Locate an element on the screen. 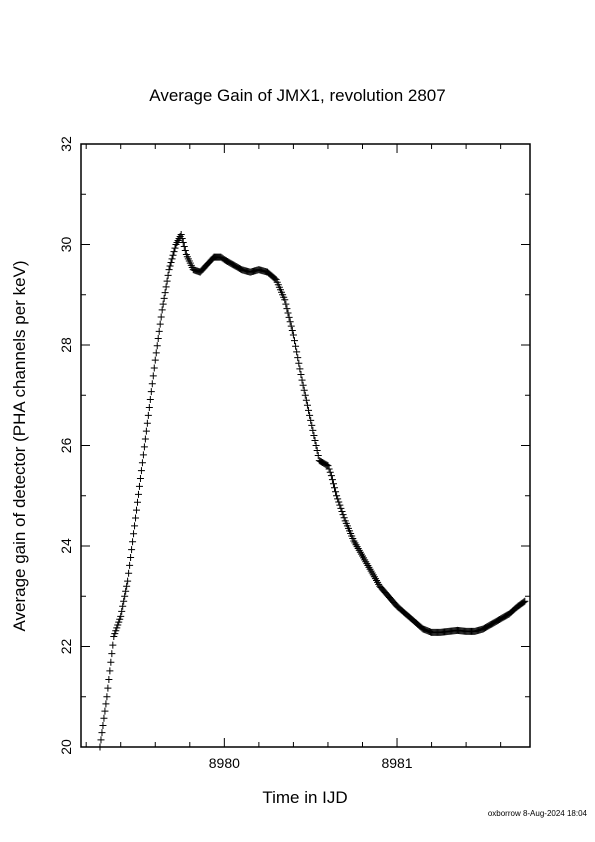  y-tick-label: 22 is located at coordinates (66, 647).